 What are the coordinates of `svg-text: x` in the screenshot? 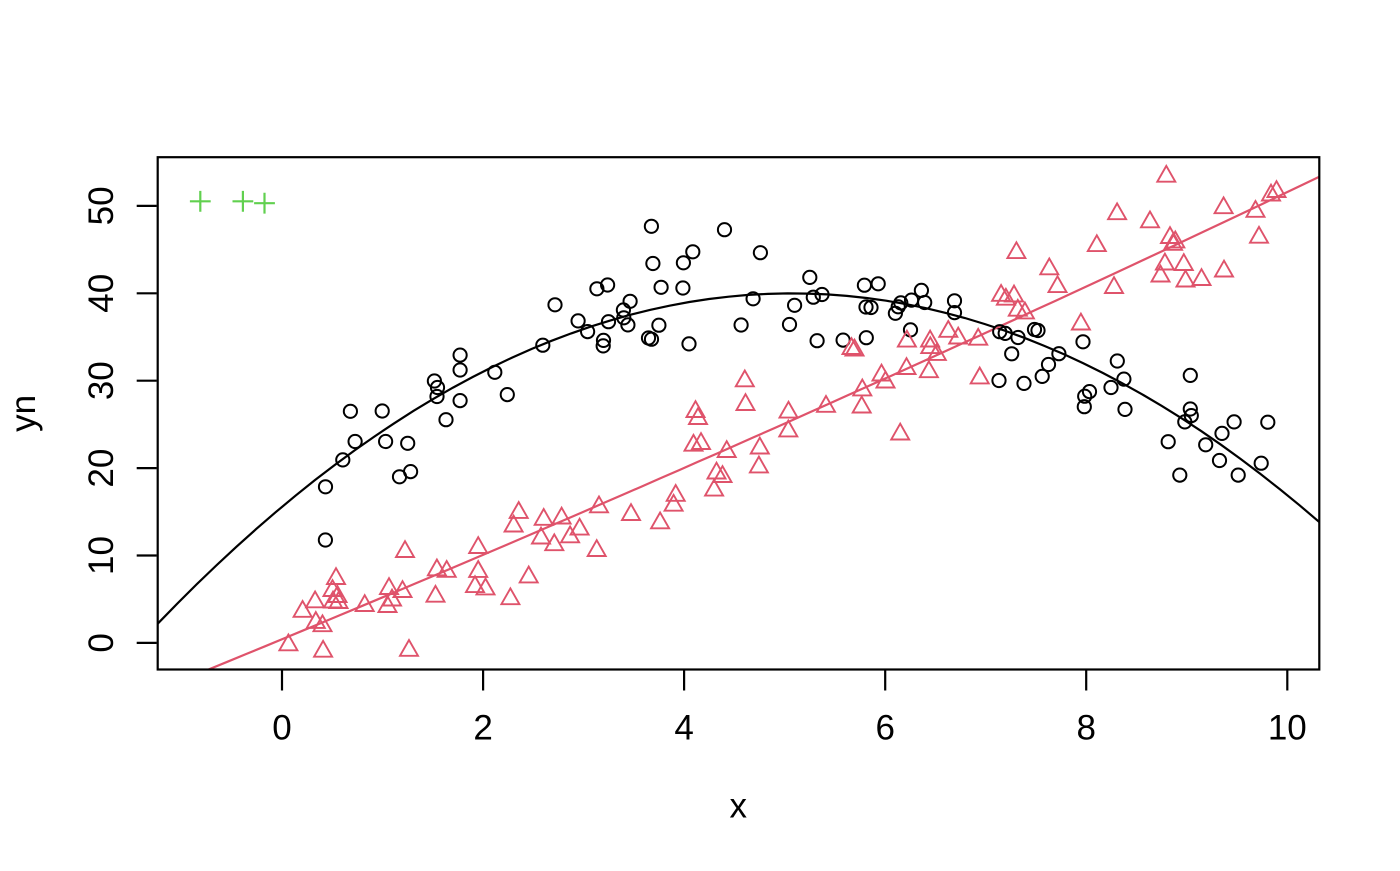 It's located at (739, 806).